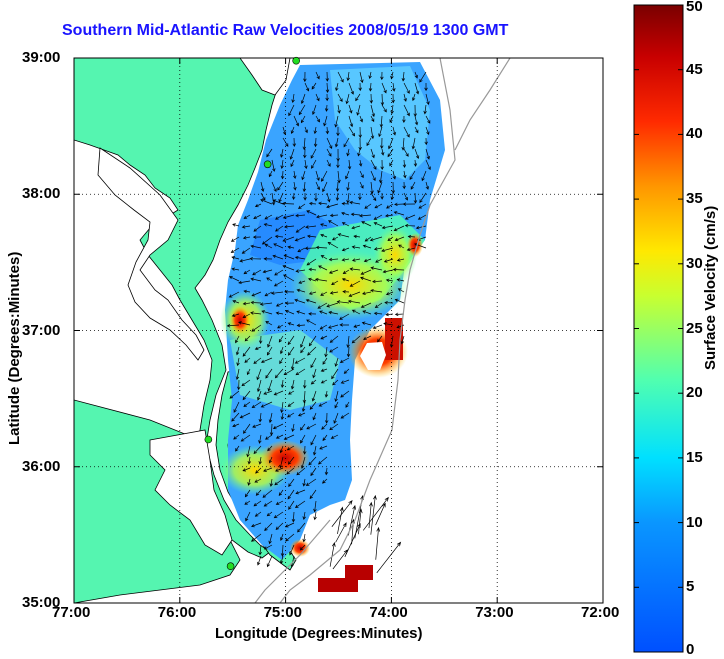  What do you see at coordinates (694, 328) in the screenshot?
I see `colorbar-tick-label: 25` at bounding box center [694, 328].